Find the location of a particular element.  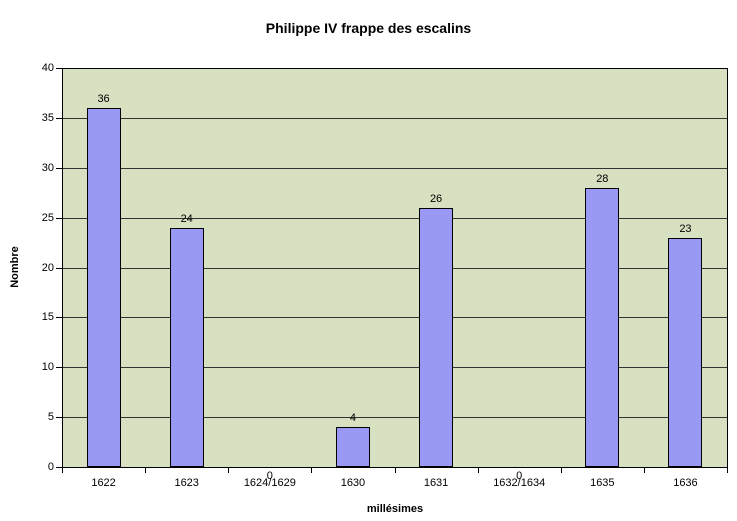

x-axis-category-label: 1636 is located at coordinates (685, 483).